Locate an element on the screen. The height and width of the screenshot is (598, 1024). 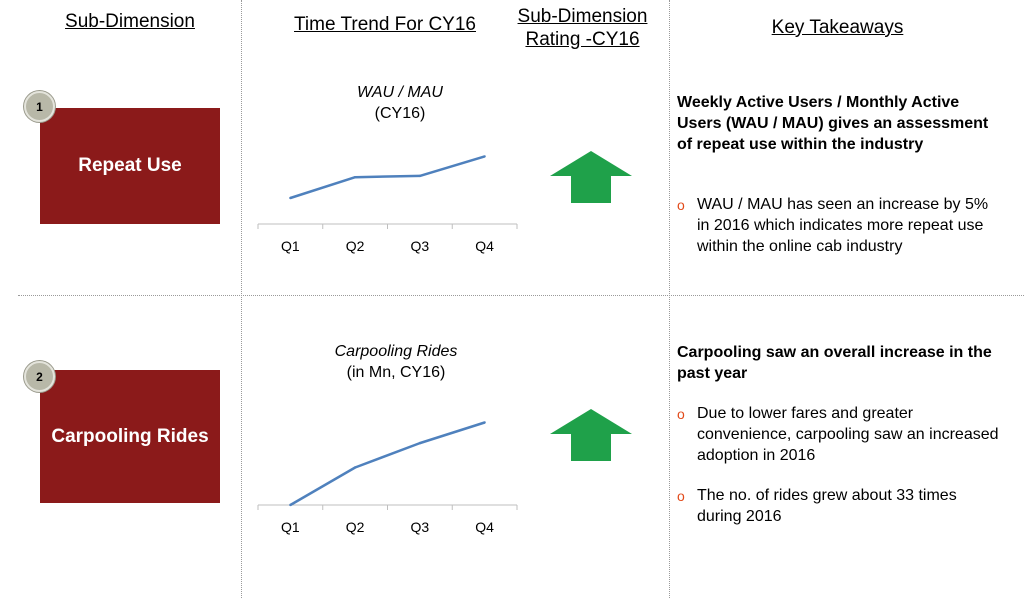
sub-dimension-label: Carpooling Rides is located at coordinates (130, 436).